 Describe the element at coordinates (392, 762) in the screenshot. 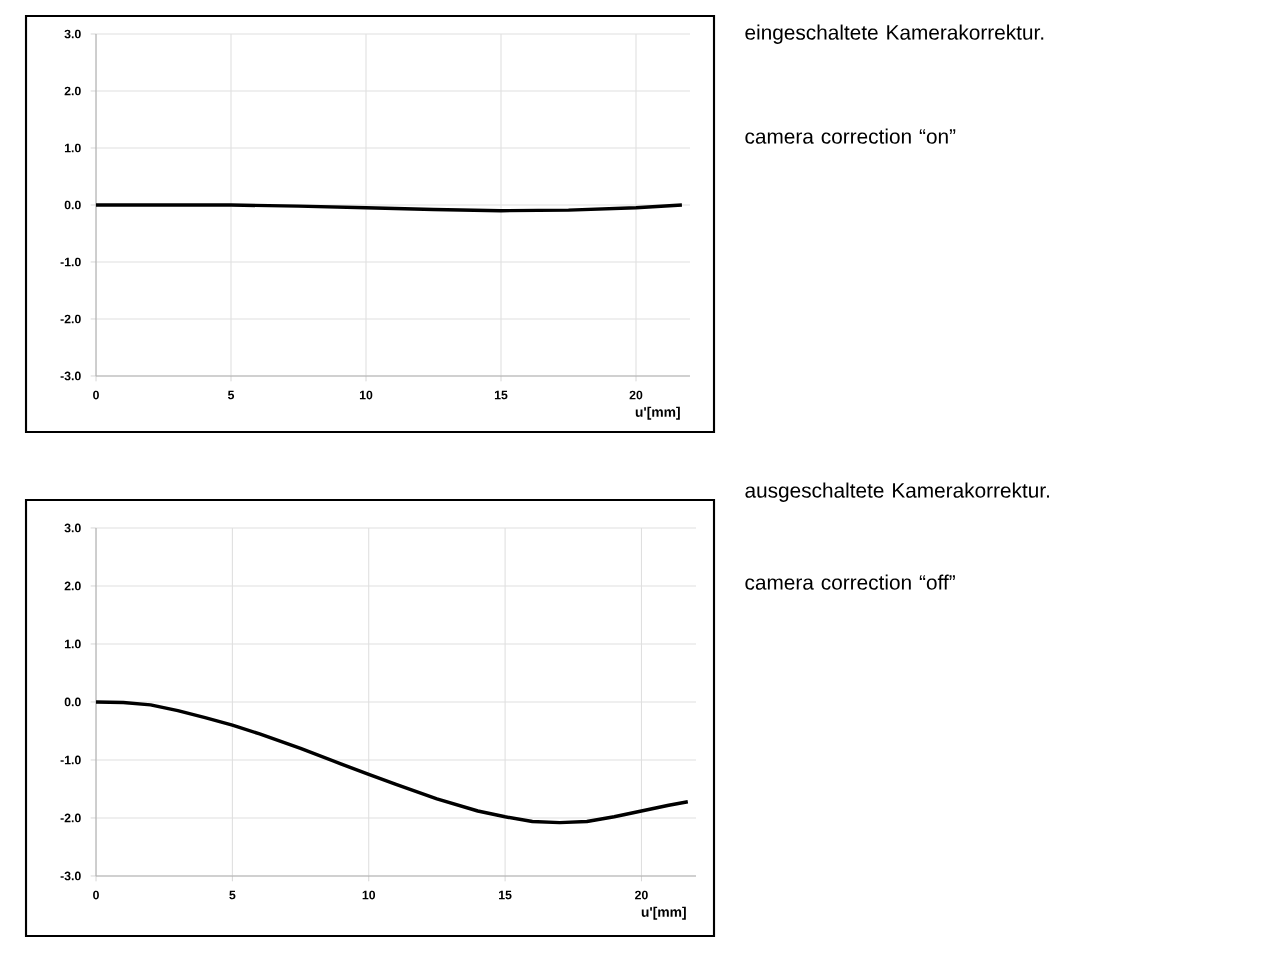

I see `line-series` at that location.